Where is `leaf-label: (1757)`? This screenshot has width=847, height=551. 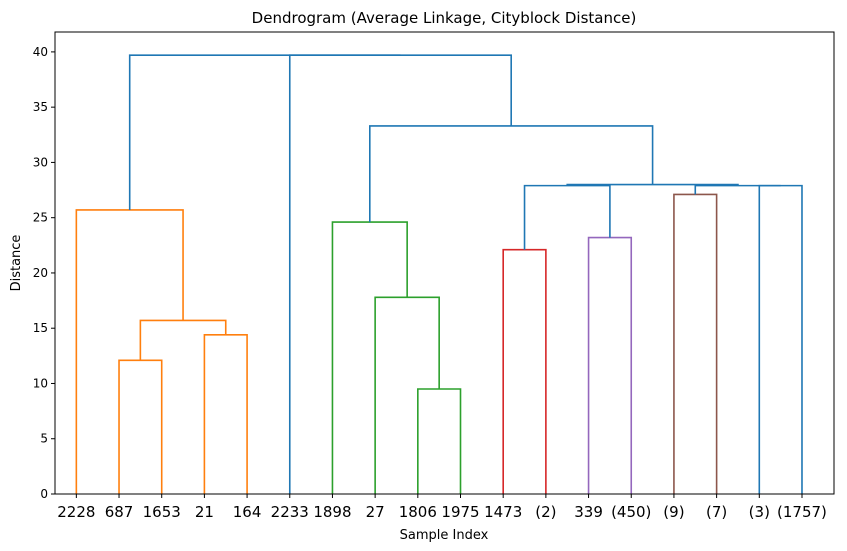
leaf-label: (1757) is located at coordinates (802, 512).